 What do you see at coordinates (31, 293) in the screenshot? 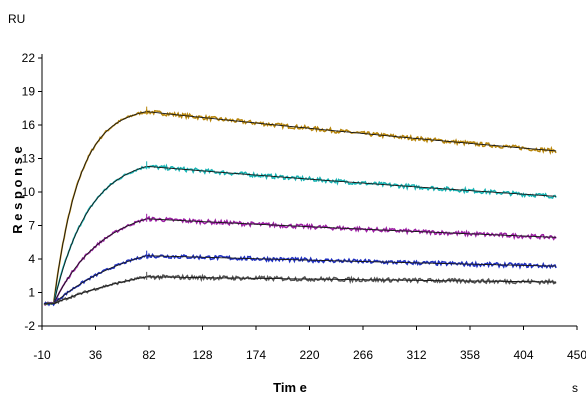
I see `y-tick-label: 1` at bounding box center [31, 293].